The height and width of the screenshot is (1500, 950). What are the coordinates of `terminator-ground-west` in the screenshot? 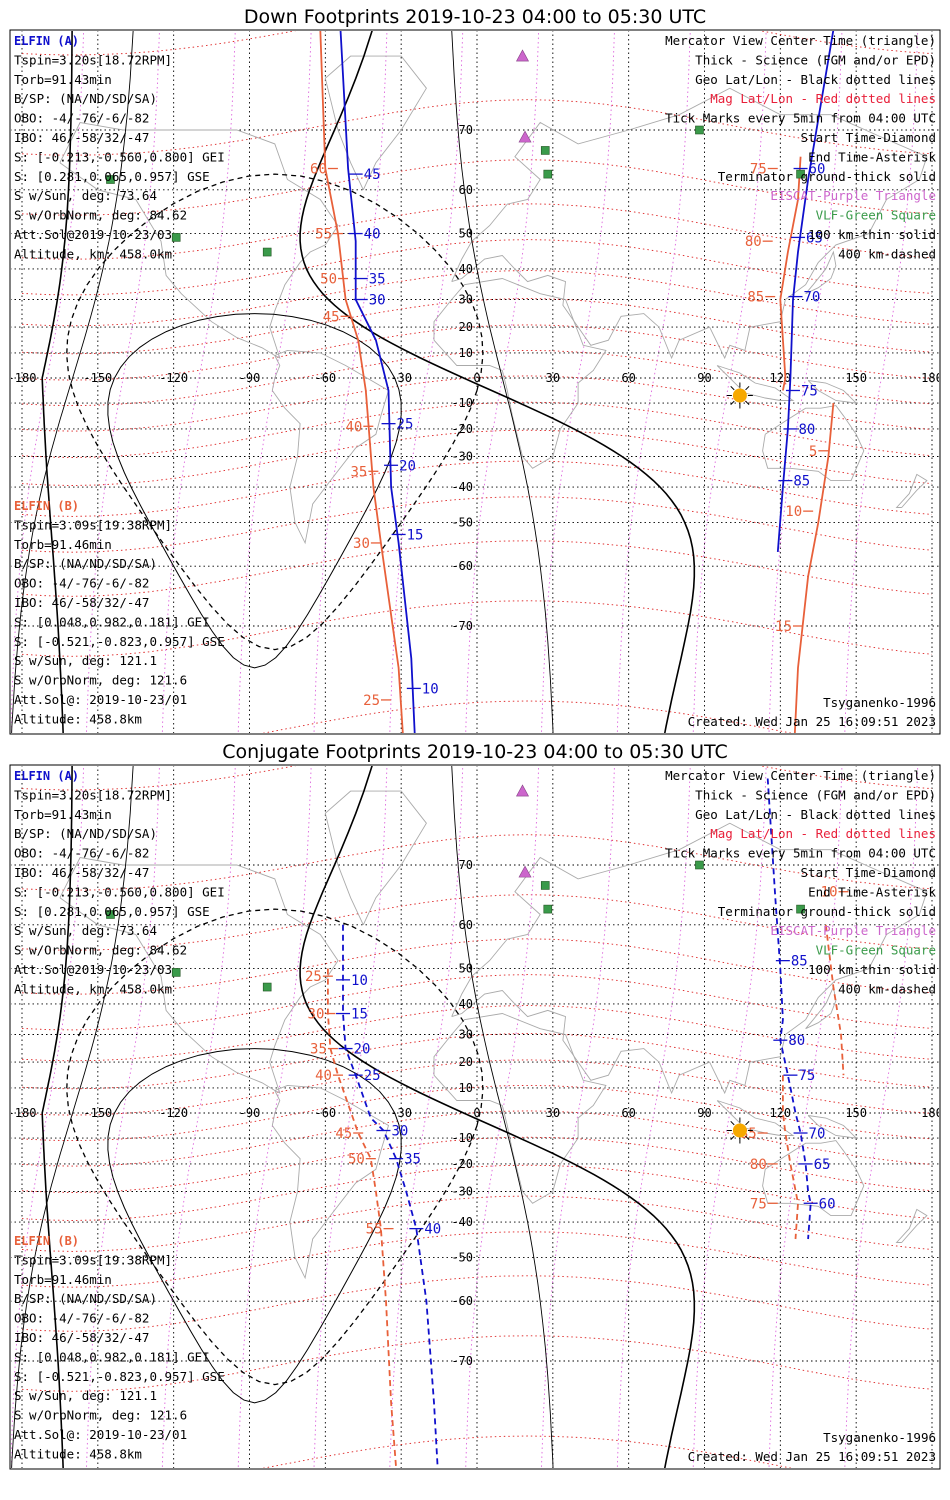 It's located at (57, 382).